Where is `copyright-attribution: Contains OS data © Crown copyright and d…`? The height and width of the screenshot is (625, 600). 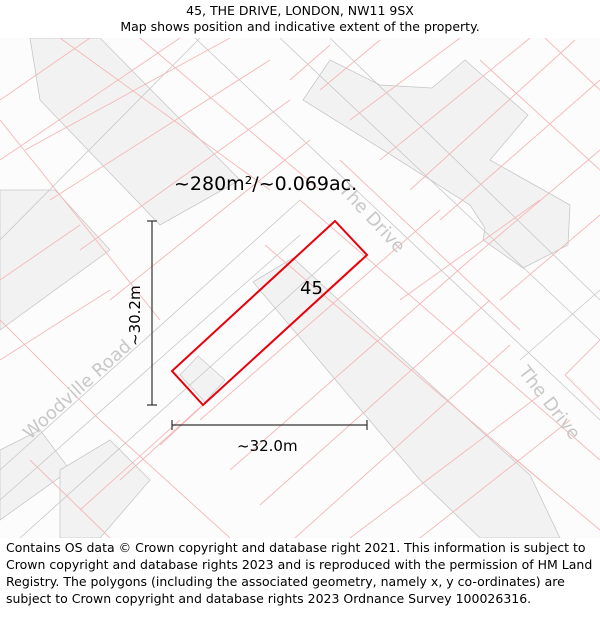 copyright-attribution: Contains OS data © Crown copyright and d… is located at coordinates (299, 573).